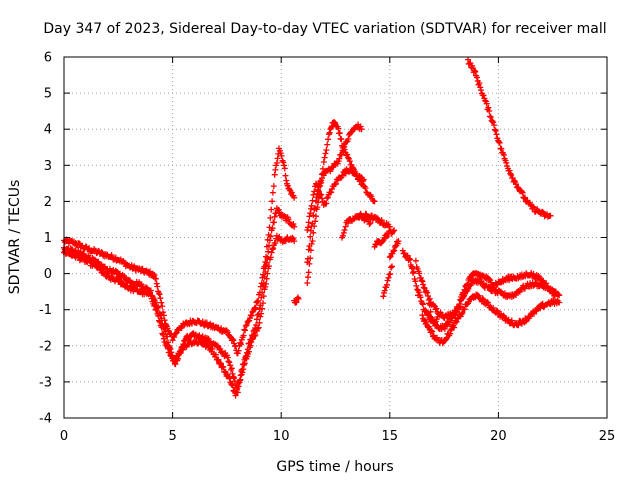  I want to click on x-tick-labels: 0 5 10 15 20 25, so click(337, 436).